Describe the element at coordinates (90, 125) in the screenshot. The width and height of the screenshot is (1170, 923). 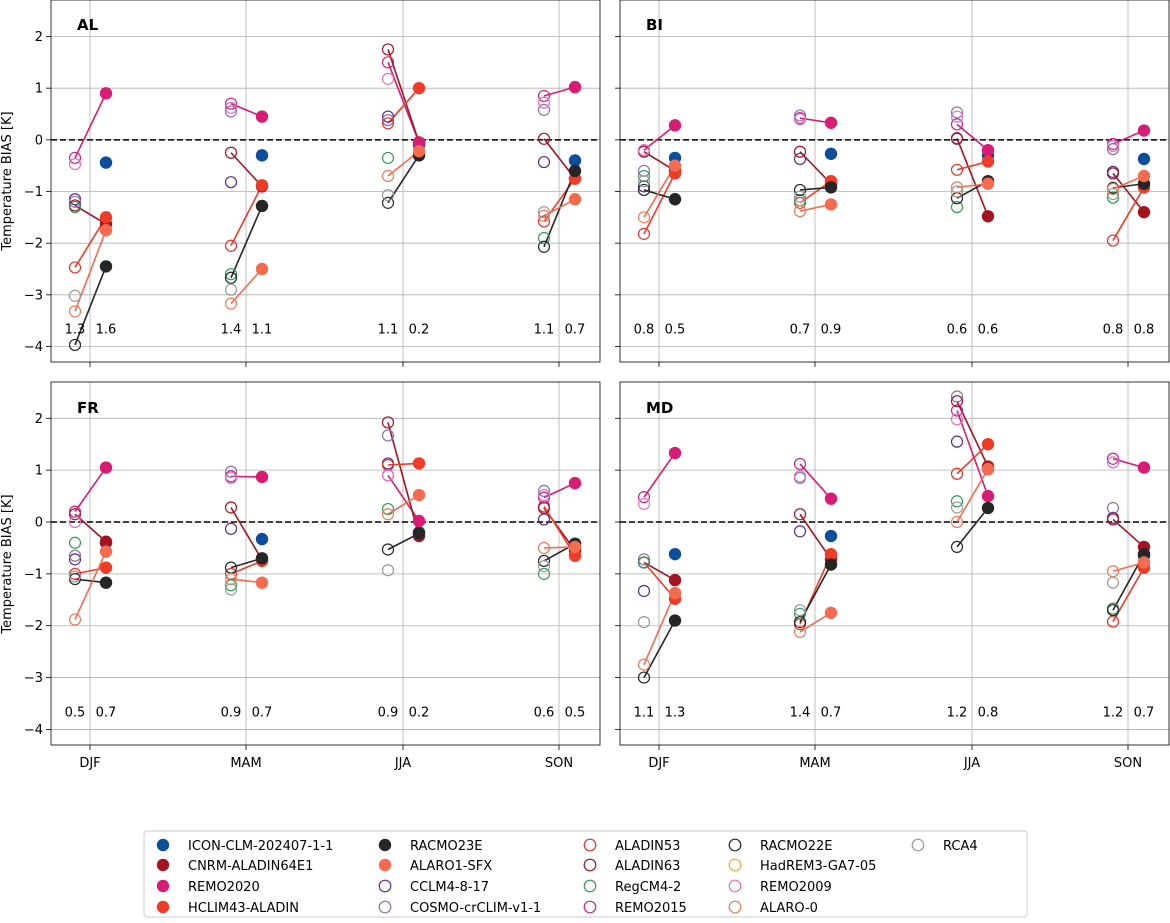
I see `panel-al-link-line` at that location.